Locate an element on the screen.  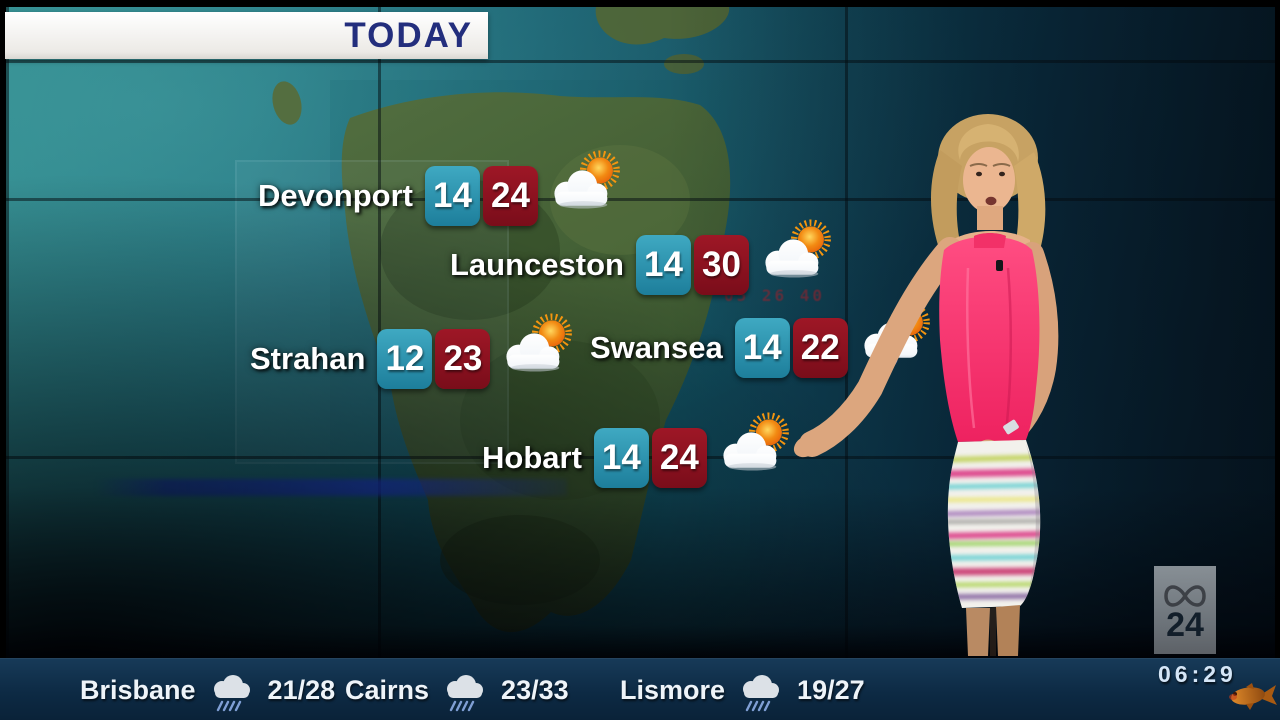
ticker-item: Cairns 23/33 is located at coordinates (457, 689).